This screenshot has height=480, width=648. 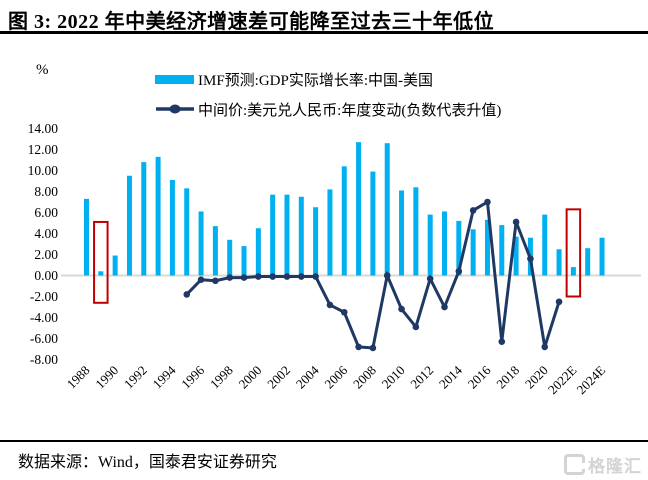 I want to click on line-point-2003, so click(x=301, y=276).